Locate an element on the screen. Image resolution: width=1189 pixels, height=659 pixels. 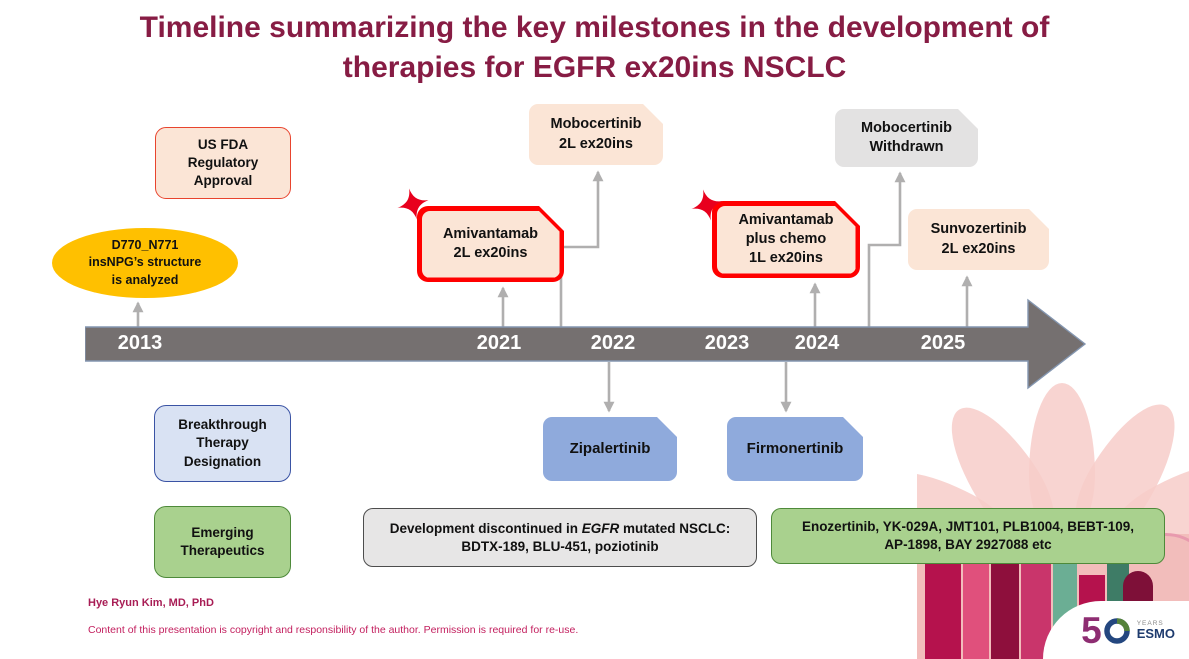
timeline-year-2025: 2025 is located at coordinates (943, 343).